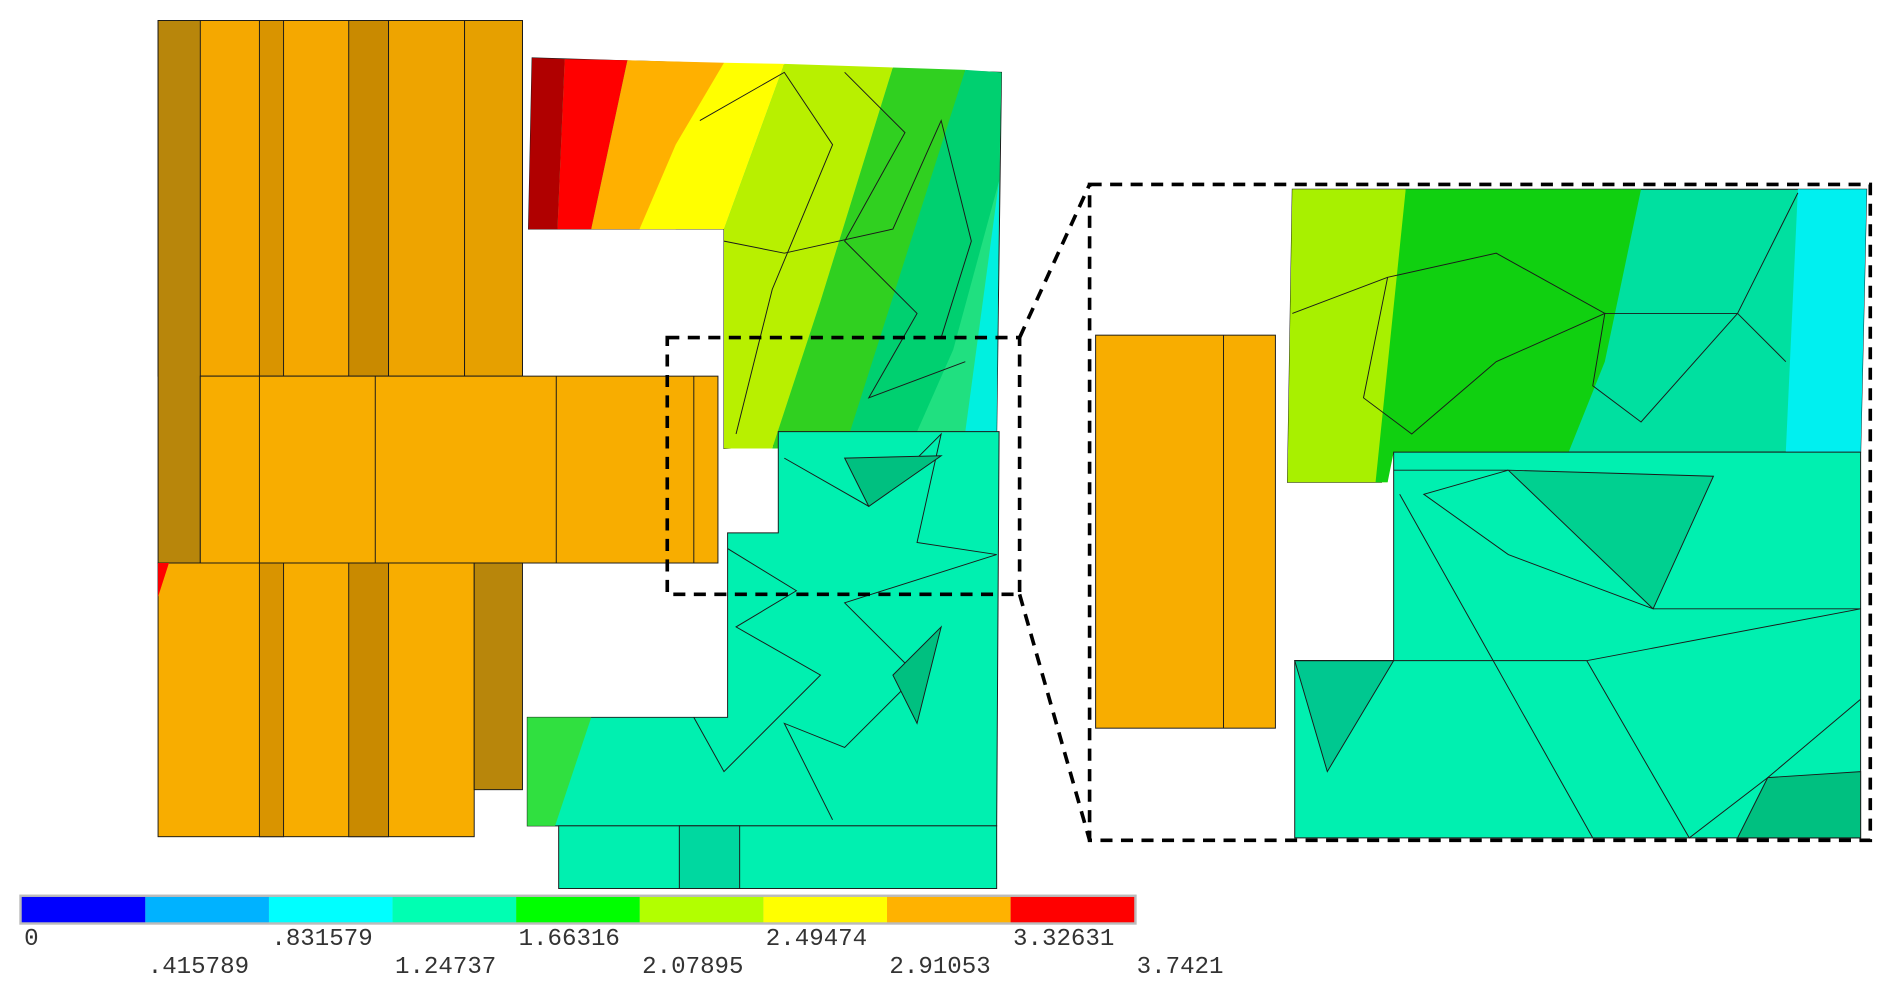  Describe the element at coordinates (198, 967) in the screenshot. I see `legend-label: .415789` at that location.